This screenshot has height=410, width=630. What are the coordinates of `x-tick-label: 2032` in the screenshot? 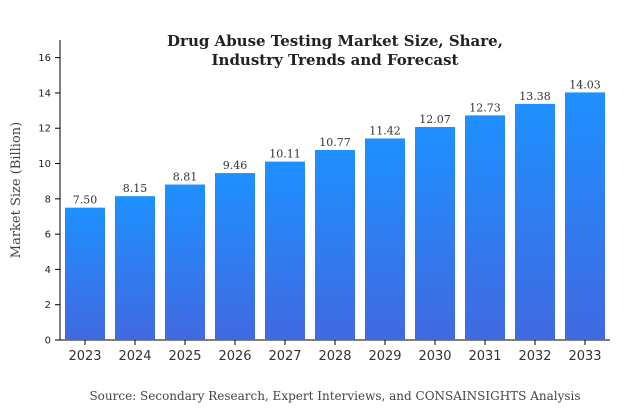 It's located at (534, 356).